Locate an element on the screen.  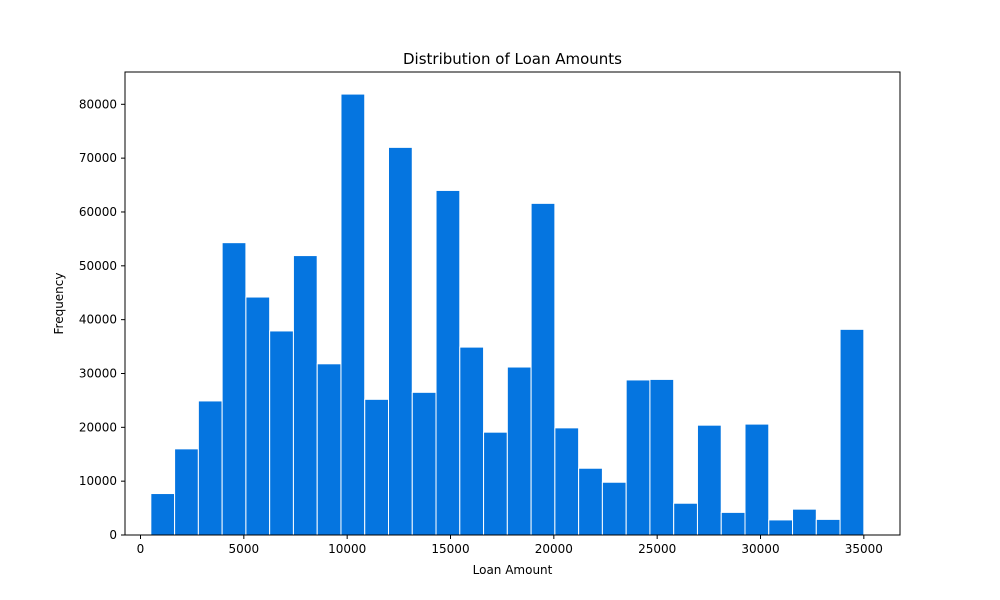
y-tick-label: 30000 is located at coordinates (98, 373).